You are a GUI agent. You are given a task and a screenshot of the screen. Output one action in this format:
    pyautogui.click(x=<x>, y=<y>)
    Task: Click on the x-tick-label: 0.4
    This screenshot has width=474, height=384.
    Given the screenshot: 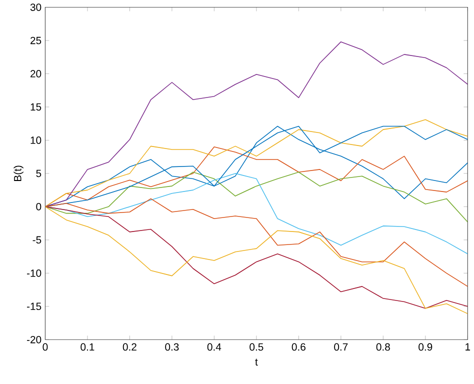 What is the action you would take?
    pyautogui.click(x=214, y=347)
    